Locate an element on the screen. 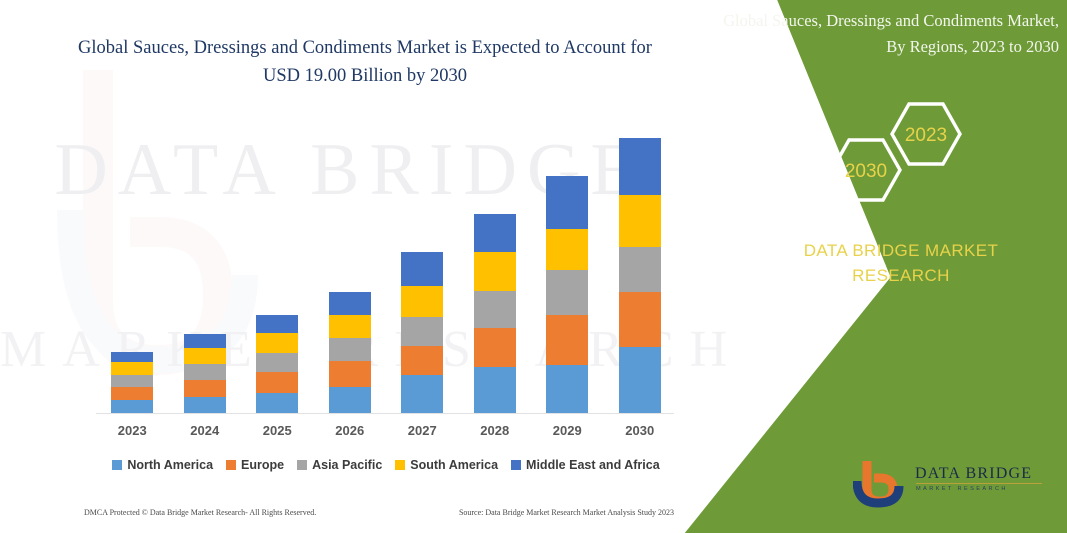 This screenshot has width=1067, height=533. legend-label: Asia Pacific is located at coordinates (347, 465).